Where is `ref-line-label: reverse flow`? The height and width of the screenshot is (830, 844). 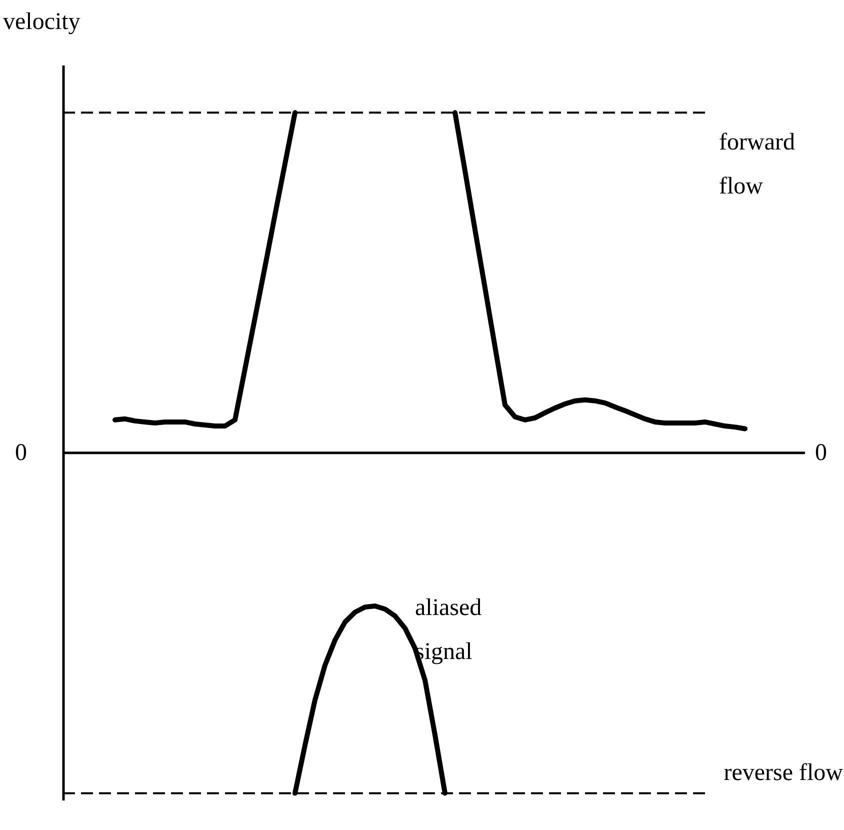
ref-line-label: reverse flow is located at coordinates (784, 773).